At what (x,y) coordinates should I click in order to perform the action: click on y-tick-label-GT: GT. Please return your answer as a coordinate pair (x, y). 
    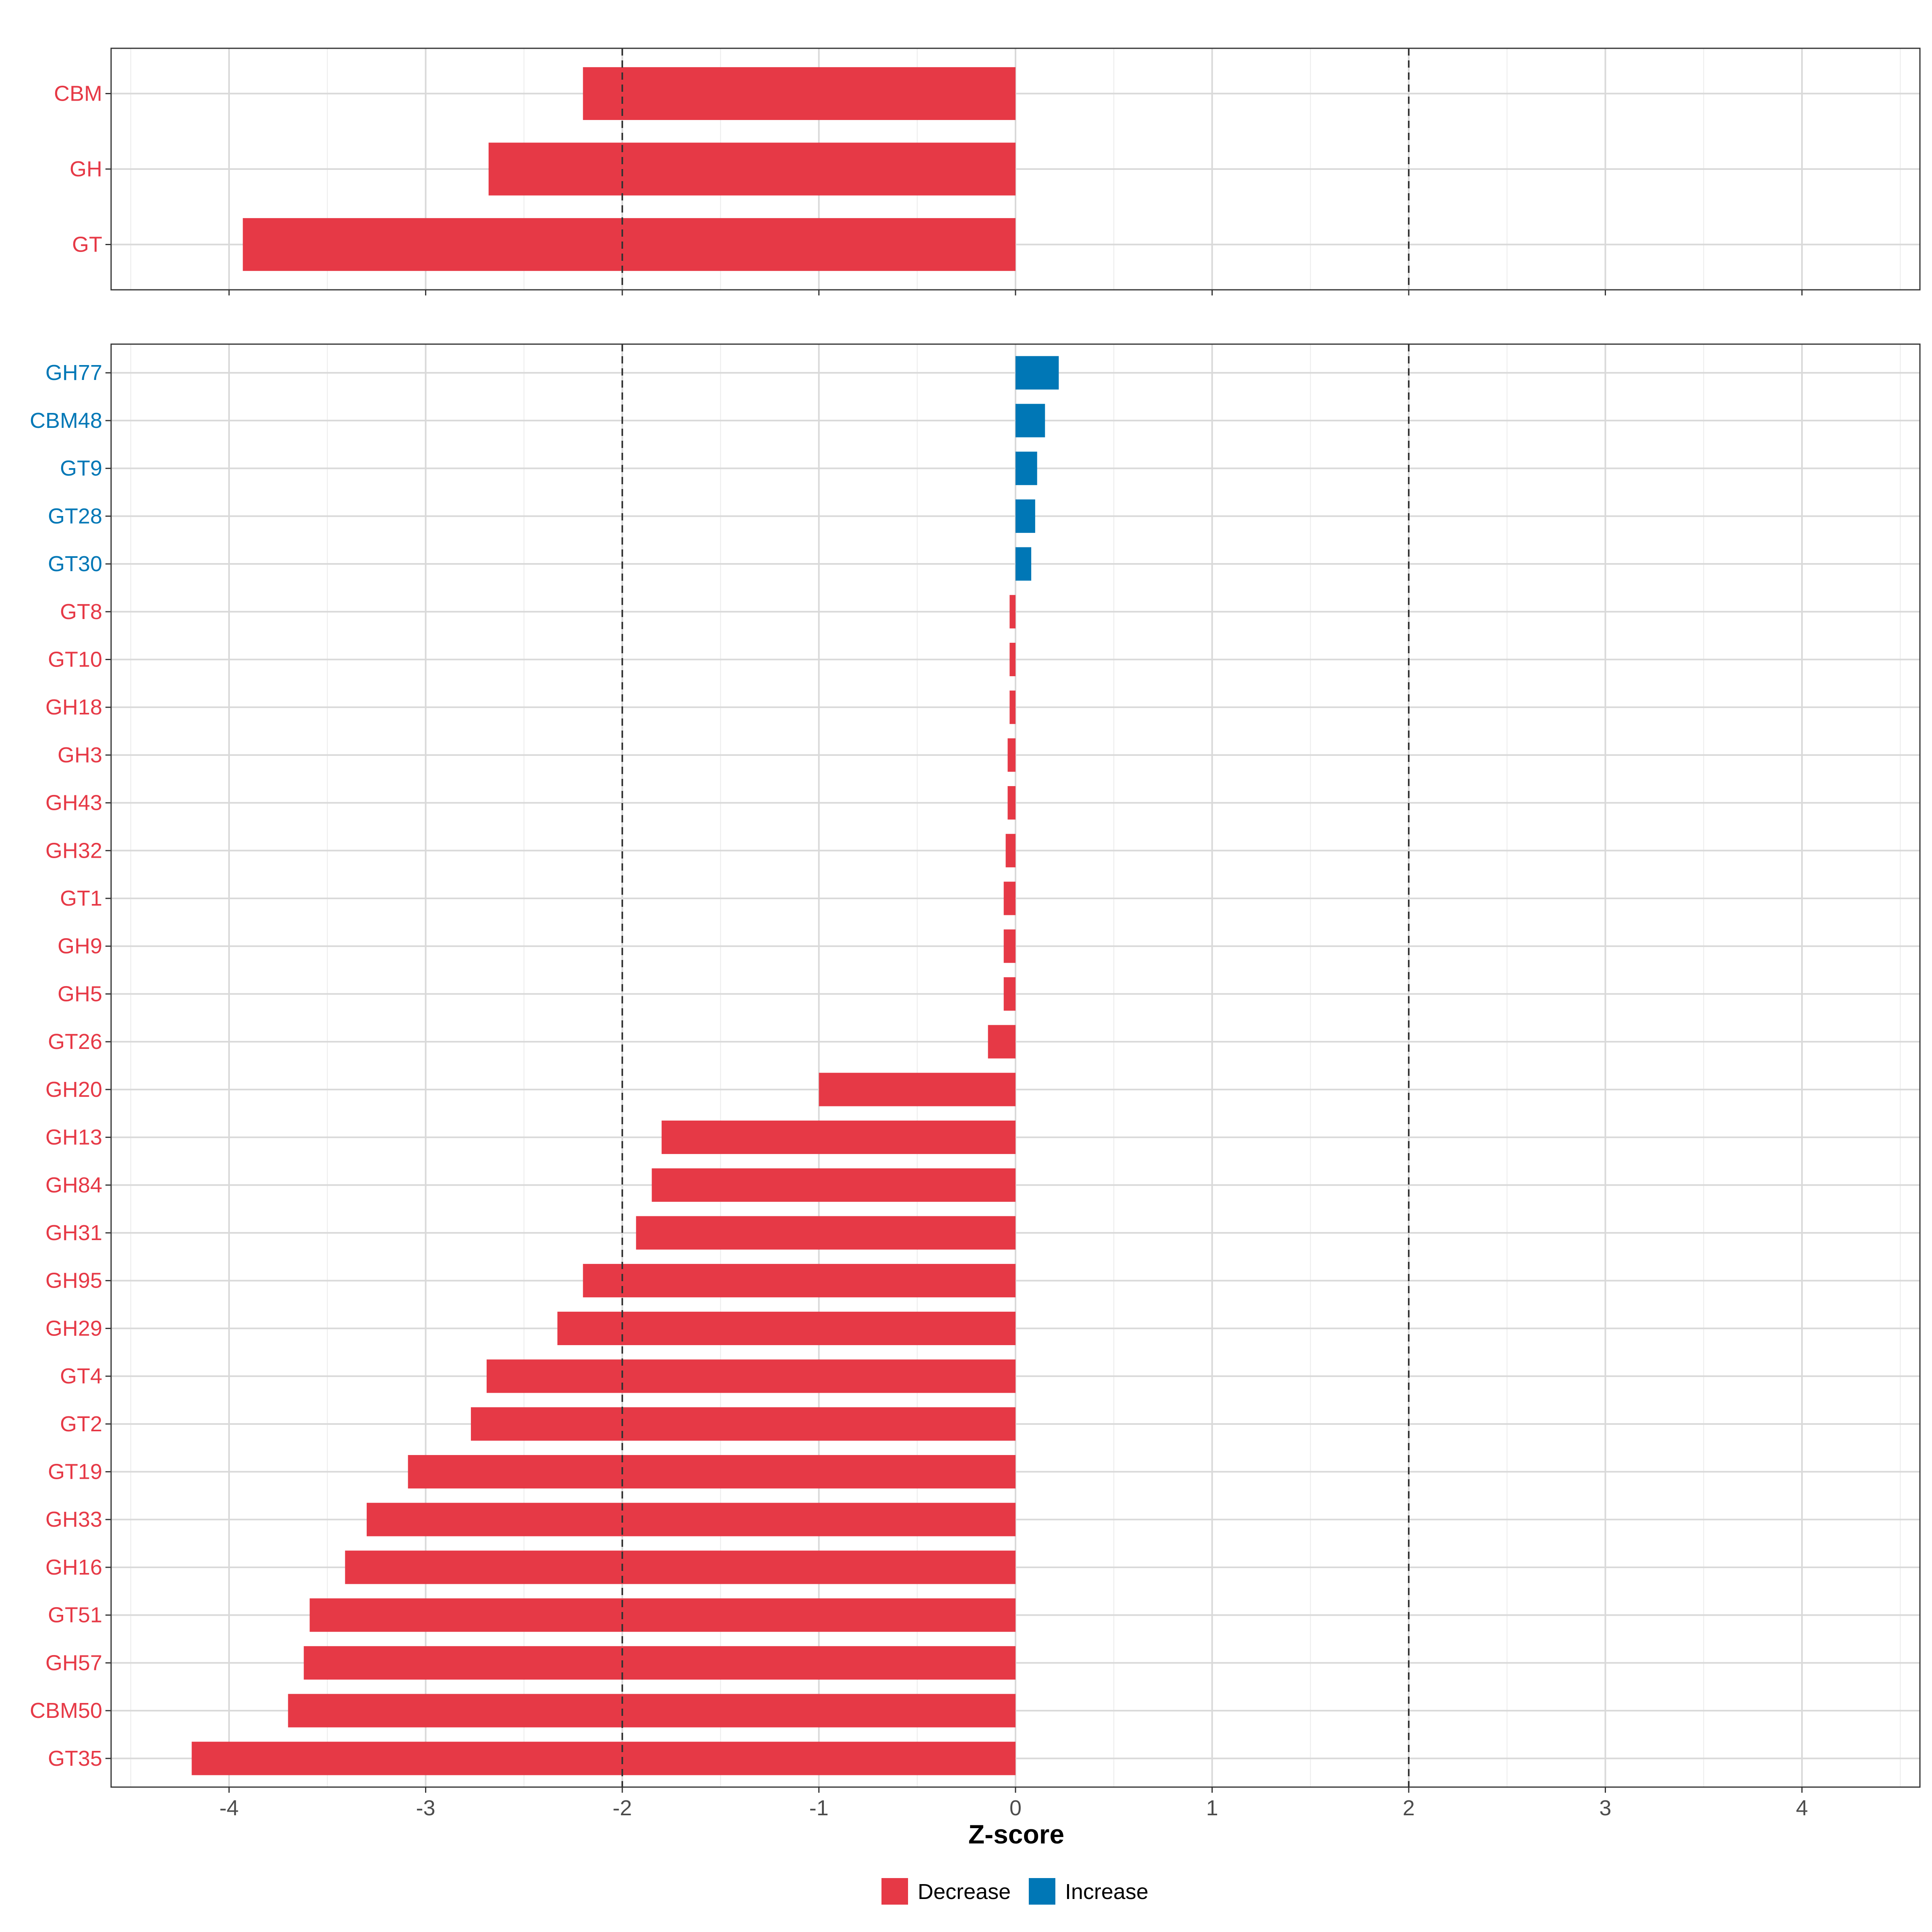
    Looking at the image, I should click on (87, 245).